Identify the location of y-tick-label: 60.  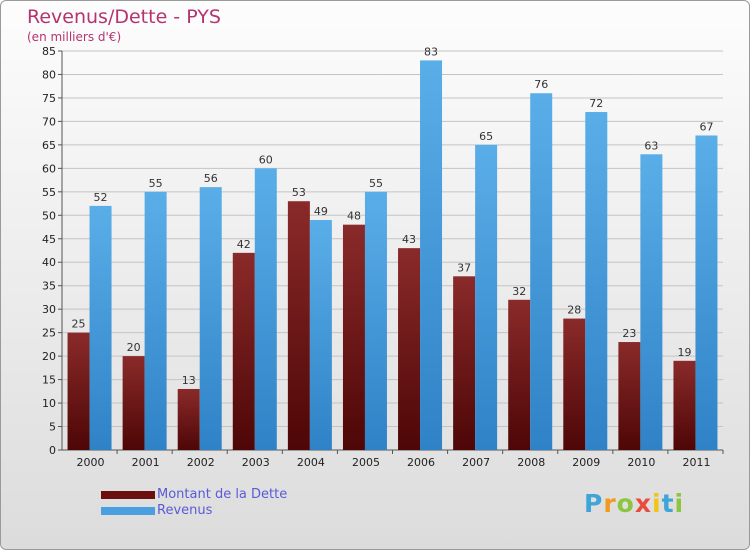
(49, 168).